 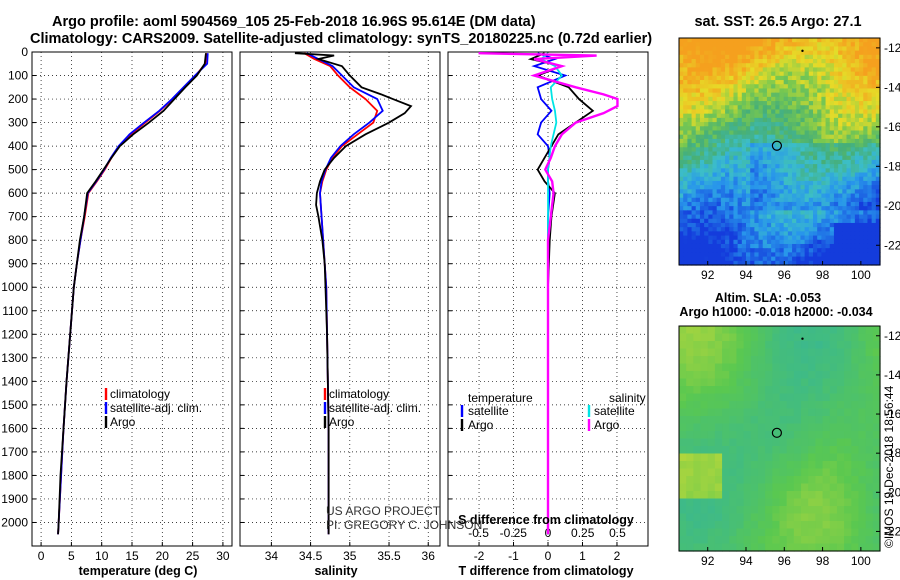 I want to click on y-tick-label: 0, so click(x=24, y=52).